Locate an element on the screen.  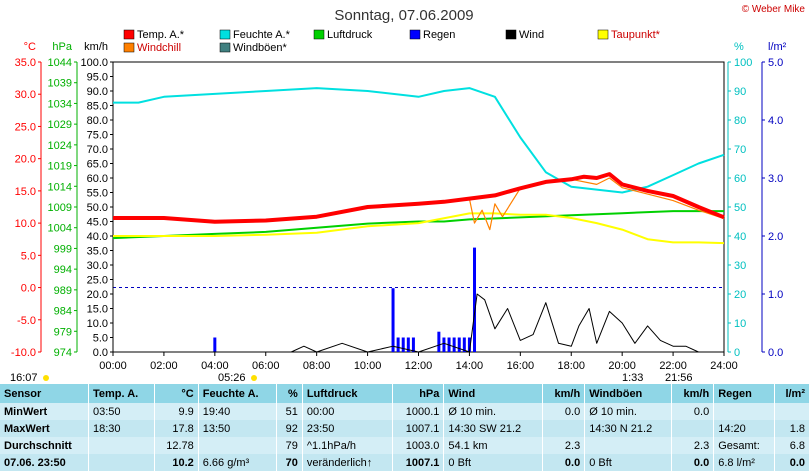
temperature-line is located at coordinates (419, 198).